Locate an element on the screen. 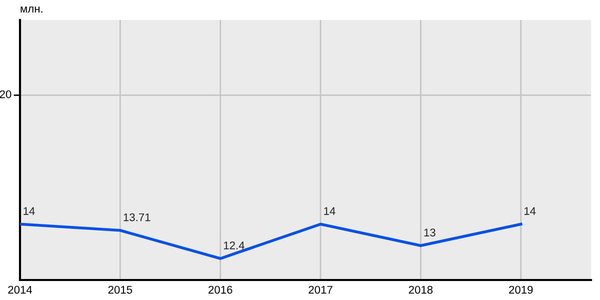 The image size is (600, 300). y-axis-title: млн. is located at coordinates (31, 9).